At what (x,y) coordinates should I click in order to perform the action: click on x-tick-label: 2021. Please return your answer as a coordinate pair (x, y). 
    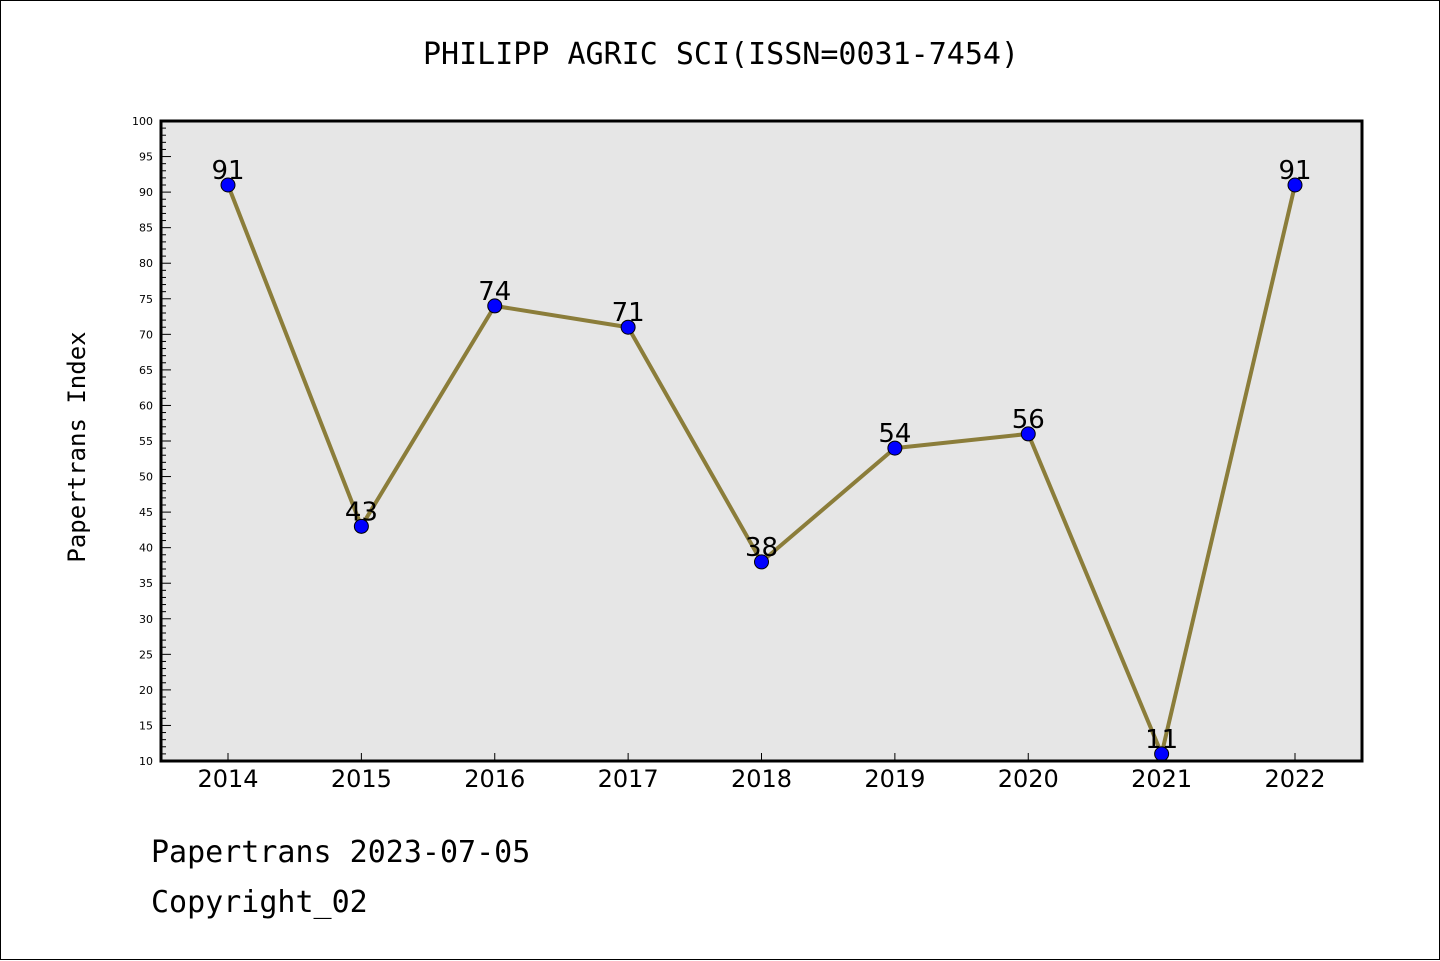
    Looking at the image, I should click on (1161, 779).